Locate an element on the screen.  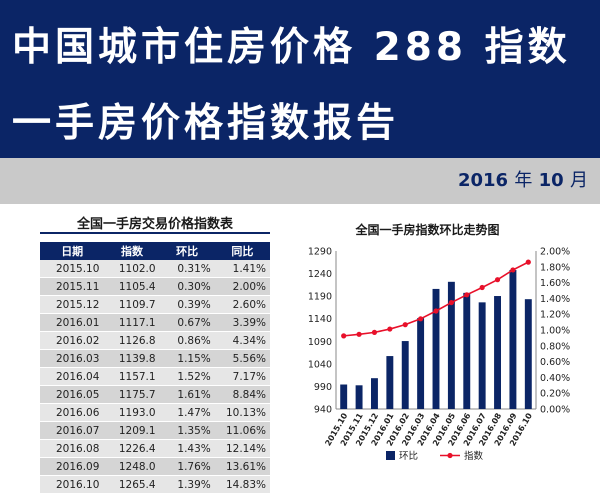
cell-index: 1157.1 is located at coordinates (132, 376).